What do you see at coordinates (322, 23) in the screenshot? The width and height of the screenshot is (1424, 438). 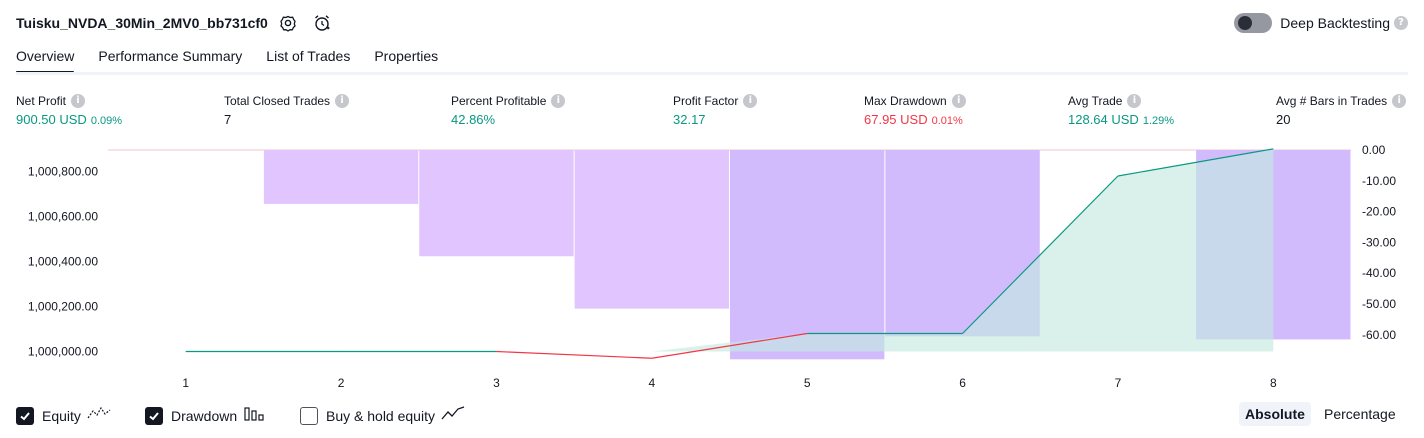 I see `alarm-clock-icon` at bounding box center [322, 23].